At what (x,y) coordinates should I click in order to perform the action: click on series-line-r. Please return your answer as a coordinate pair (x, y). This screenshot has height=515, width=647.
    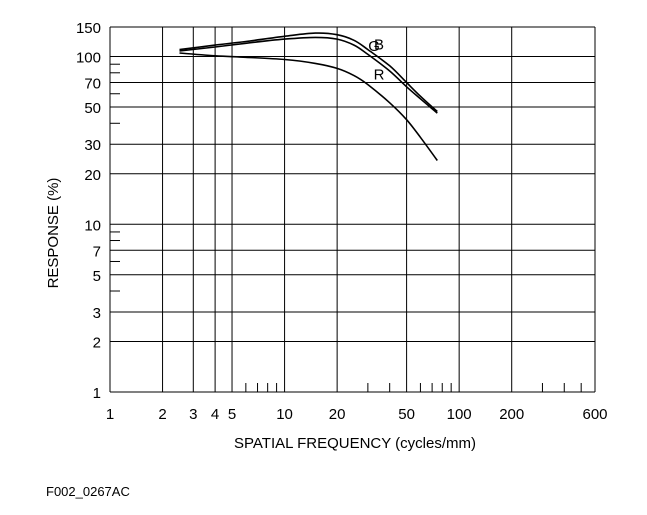
    Looking at the image, I should click on (308, 106).